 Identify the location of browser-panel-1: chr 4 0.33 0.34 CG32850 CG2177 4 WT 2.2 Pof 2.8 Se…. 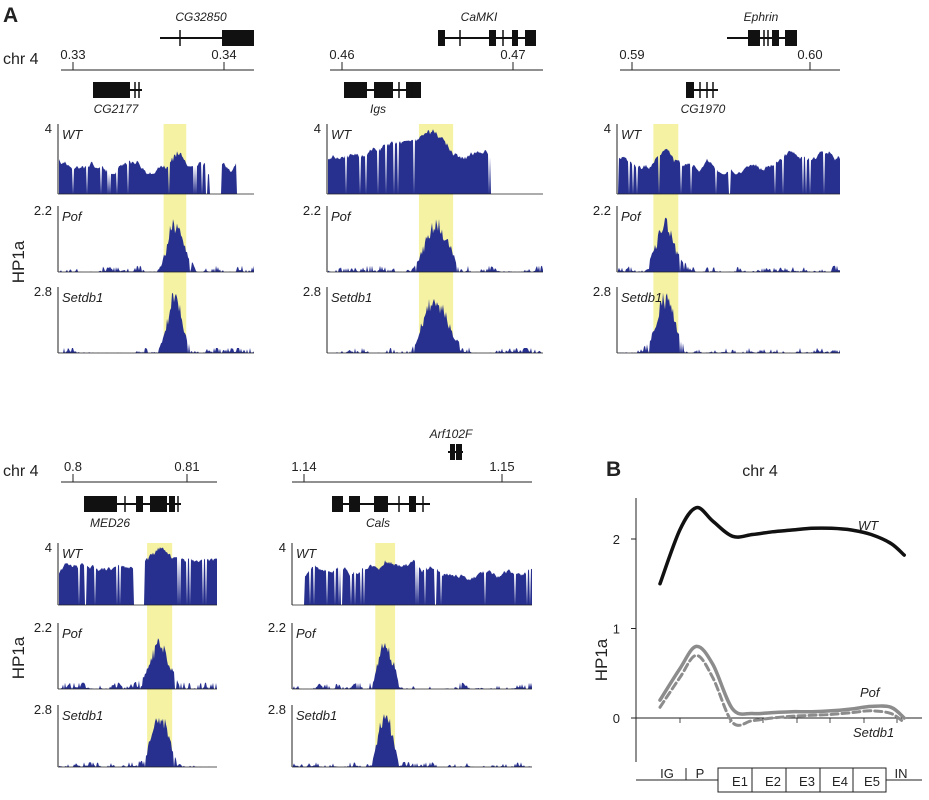
(128, 182).